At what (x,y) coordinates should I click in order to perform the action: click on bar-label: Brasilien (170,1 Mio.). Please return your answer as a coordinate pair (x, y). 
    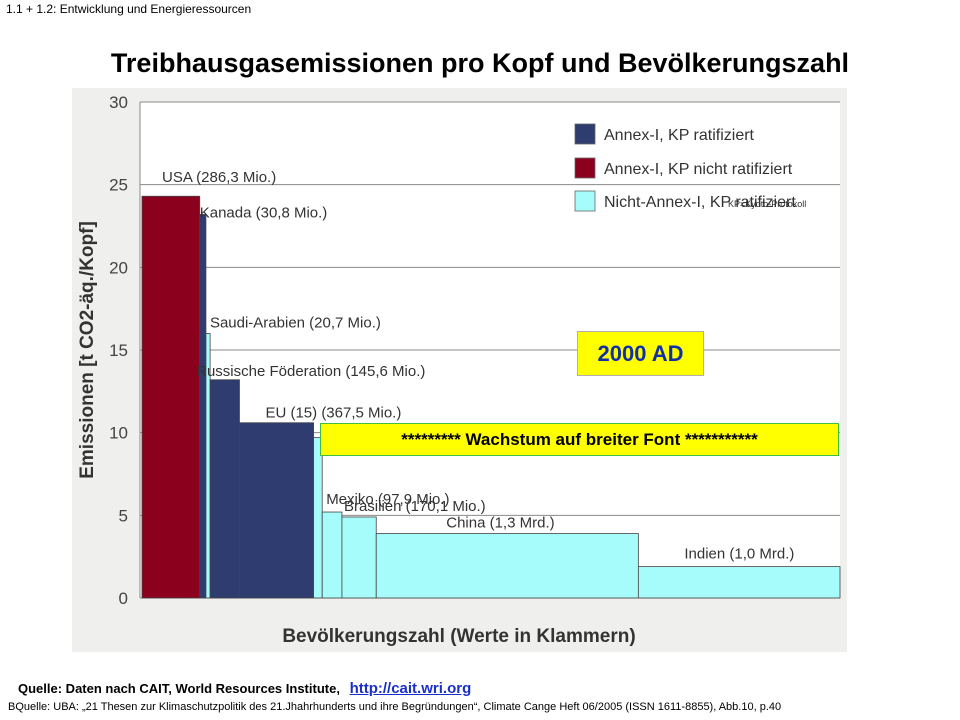
    Looking at the image, I should click on (415, 506).